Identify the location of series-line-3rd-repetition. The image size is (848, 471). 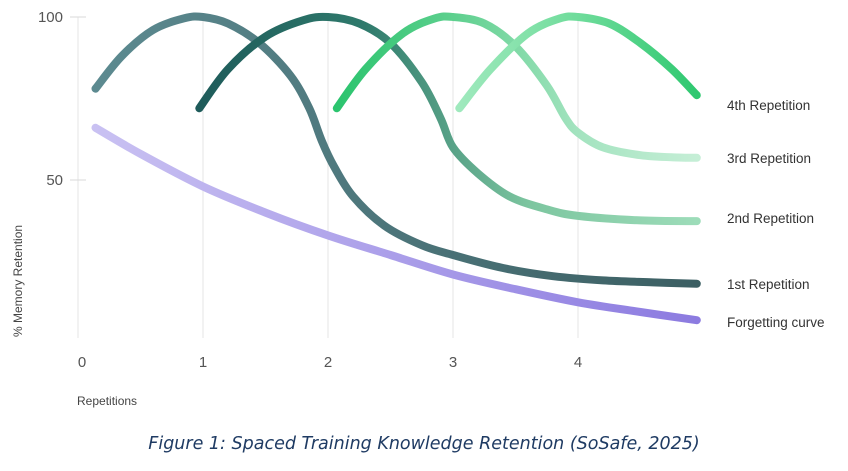
(516, 87).